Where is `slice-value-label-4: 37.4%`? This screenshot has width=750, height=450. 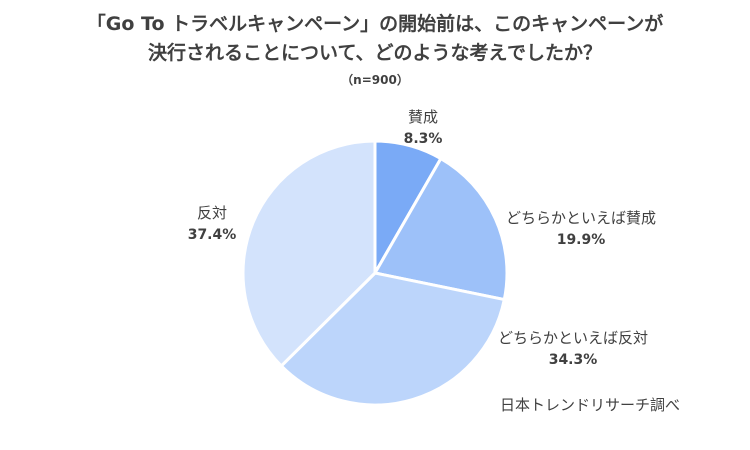
slice-value-label-4: 37.4% is located at coordinates (212, 235).